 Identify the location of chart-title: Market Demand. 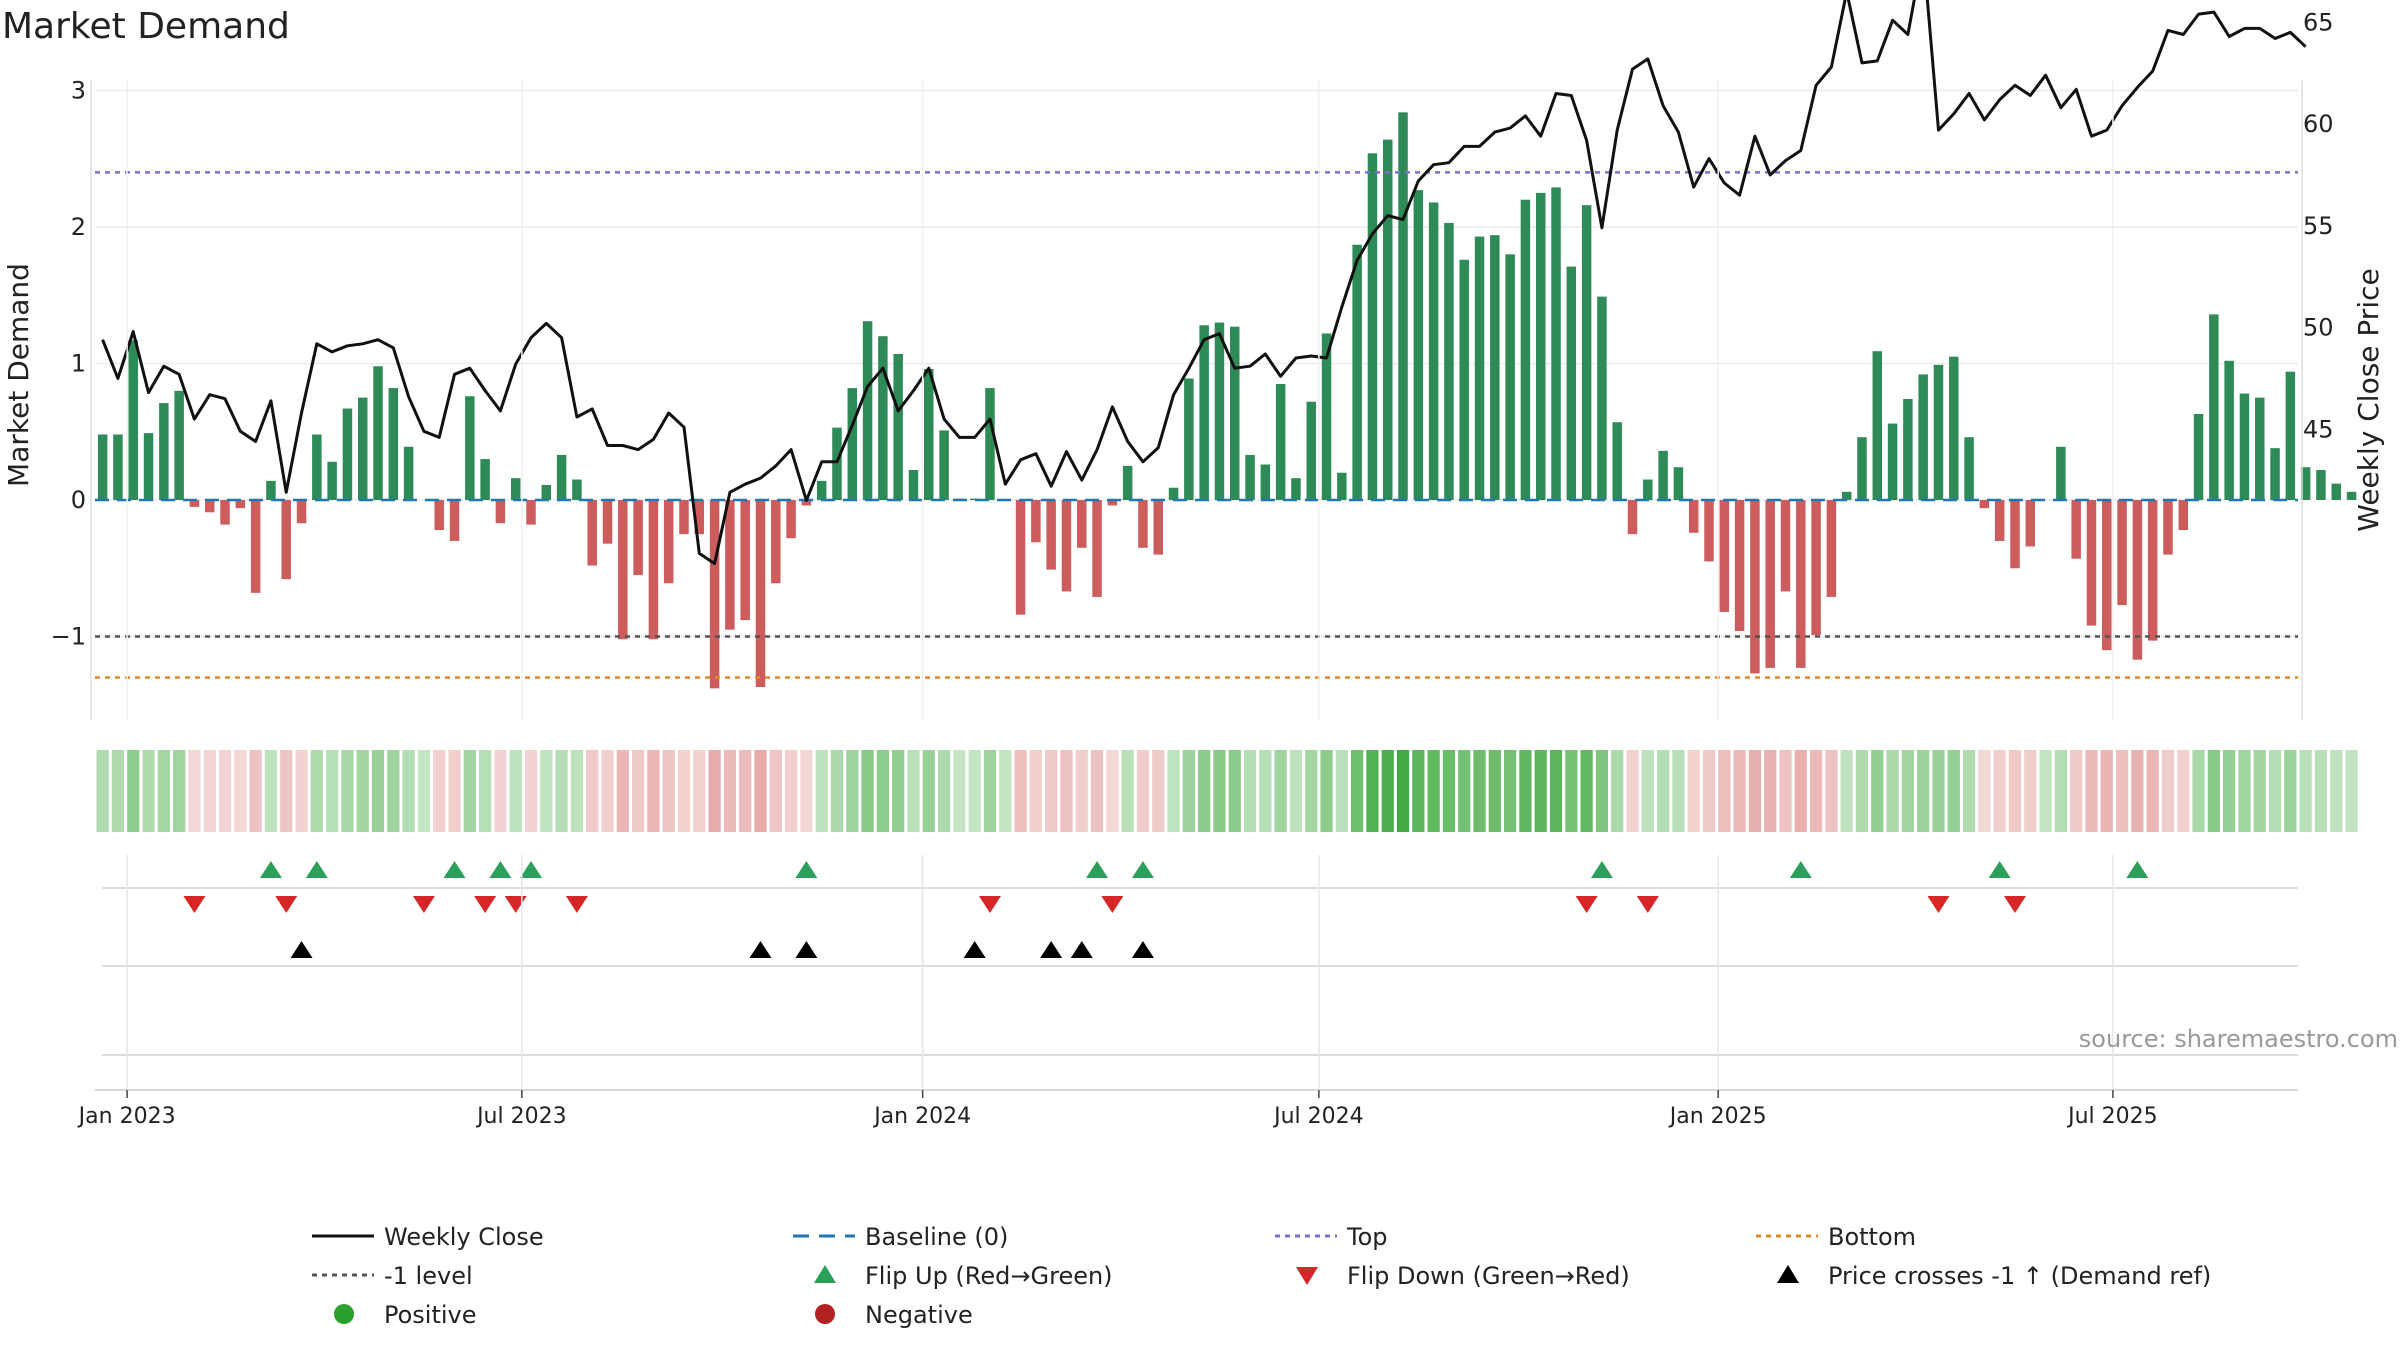
(146, 26).